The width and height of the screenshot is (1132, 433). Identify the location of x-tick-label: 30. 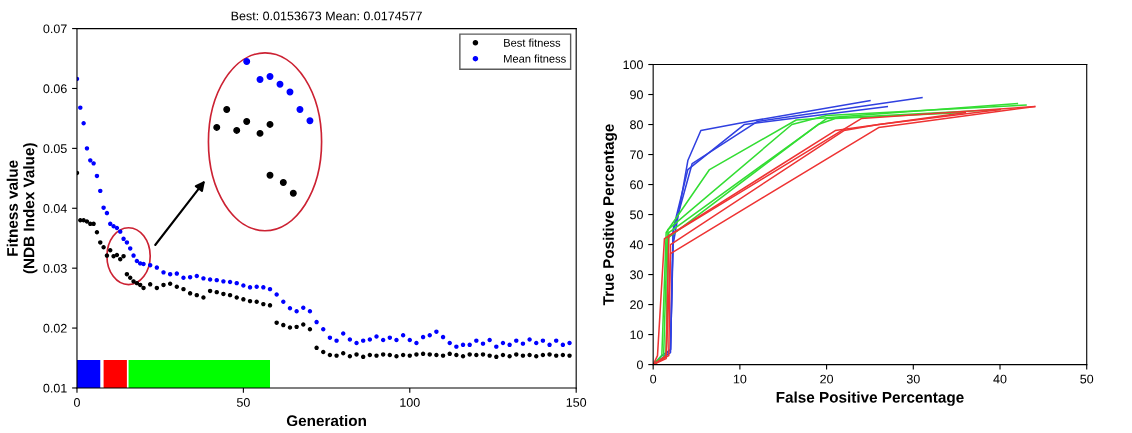
(913, 379).